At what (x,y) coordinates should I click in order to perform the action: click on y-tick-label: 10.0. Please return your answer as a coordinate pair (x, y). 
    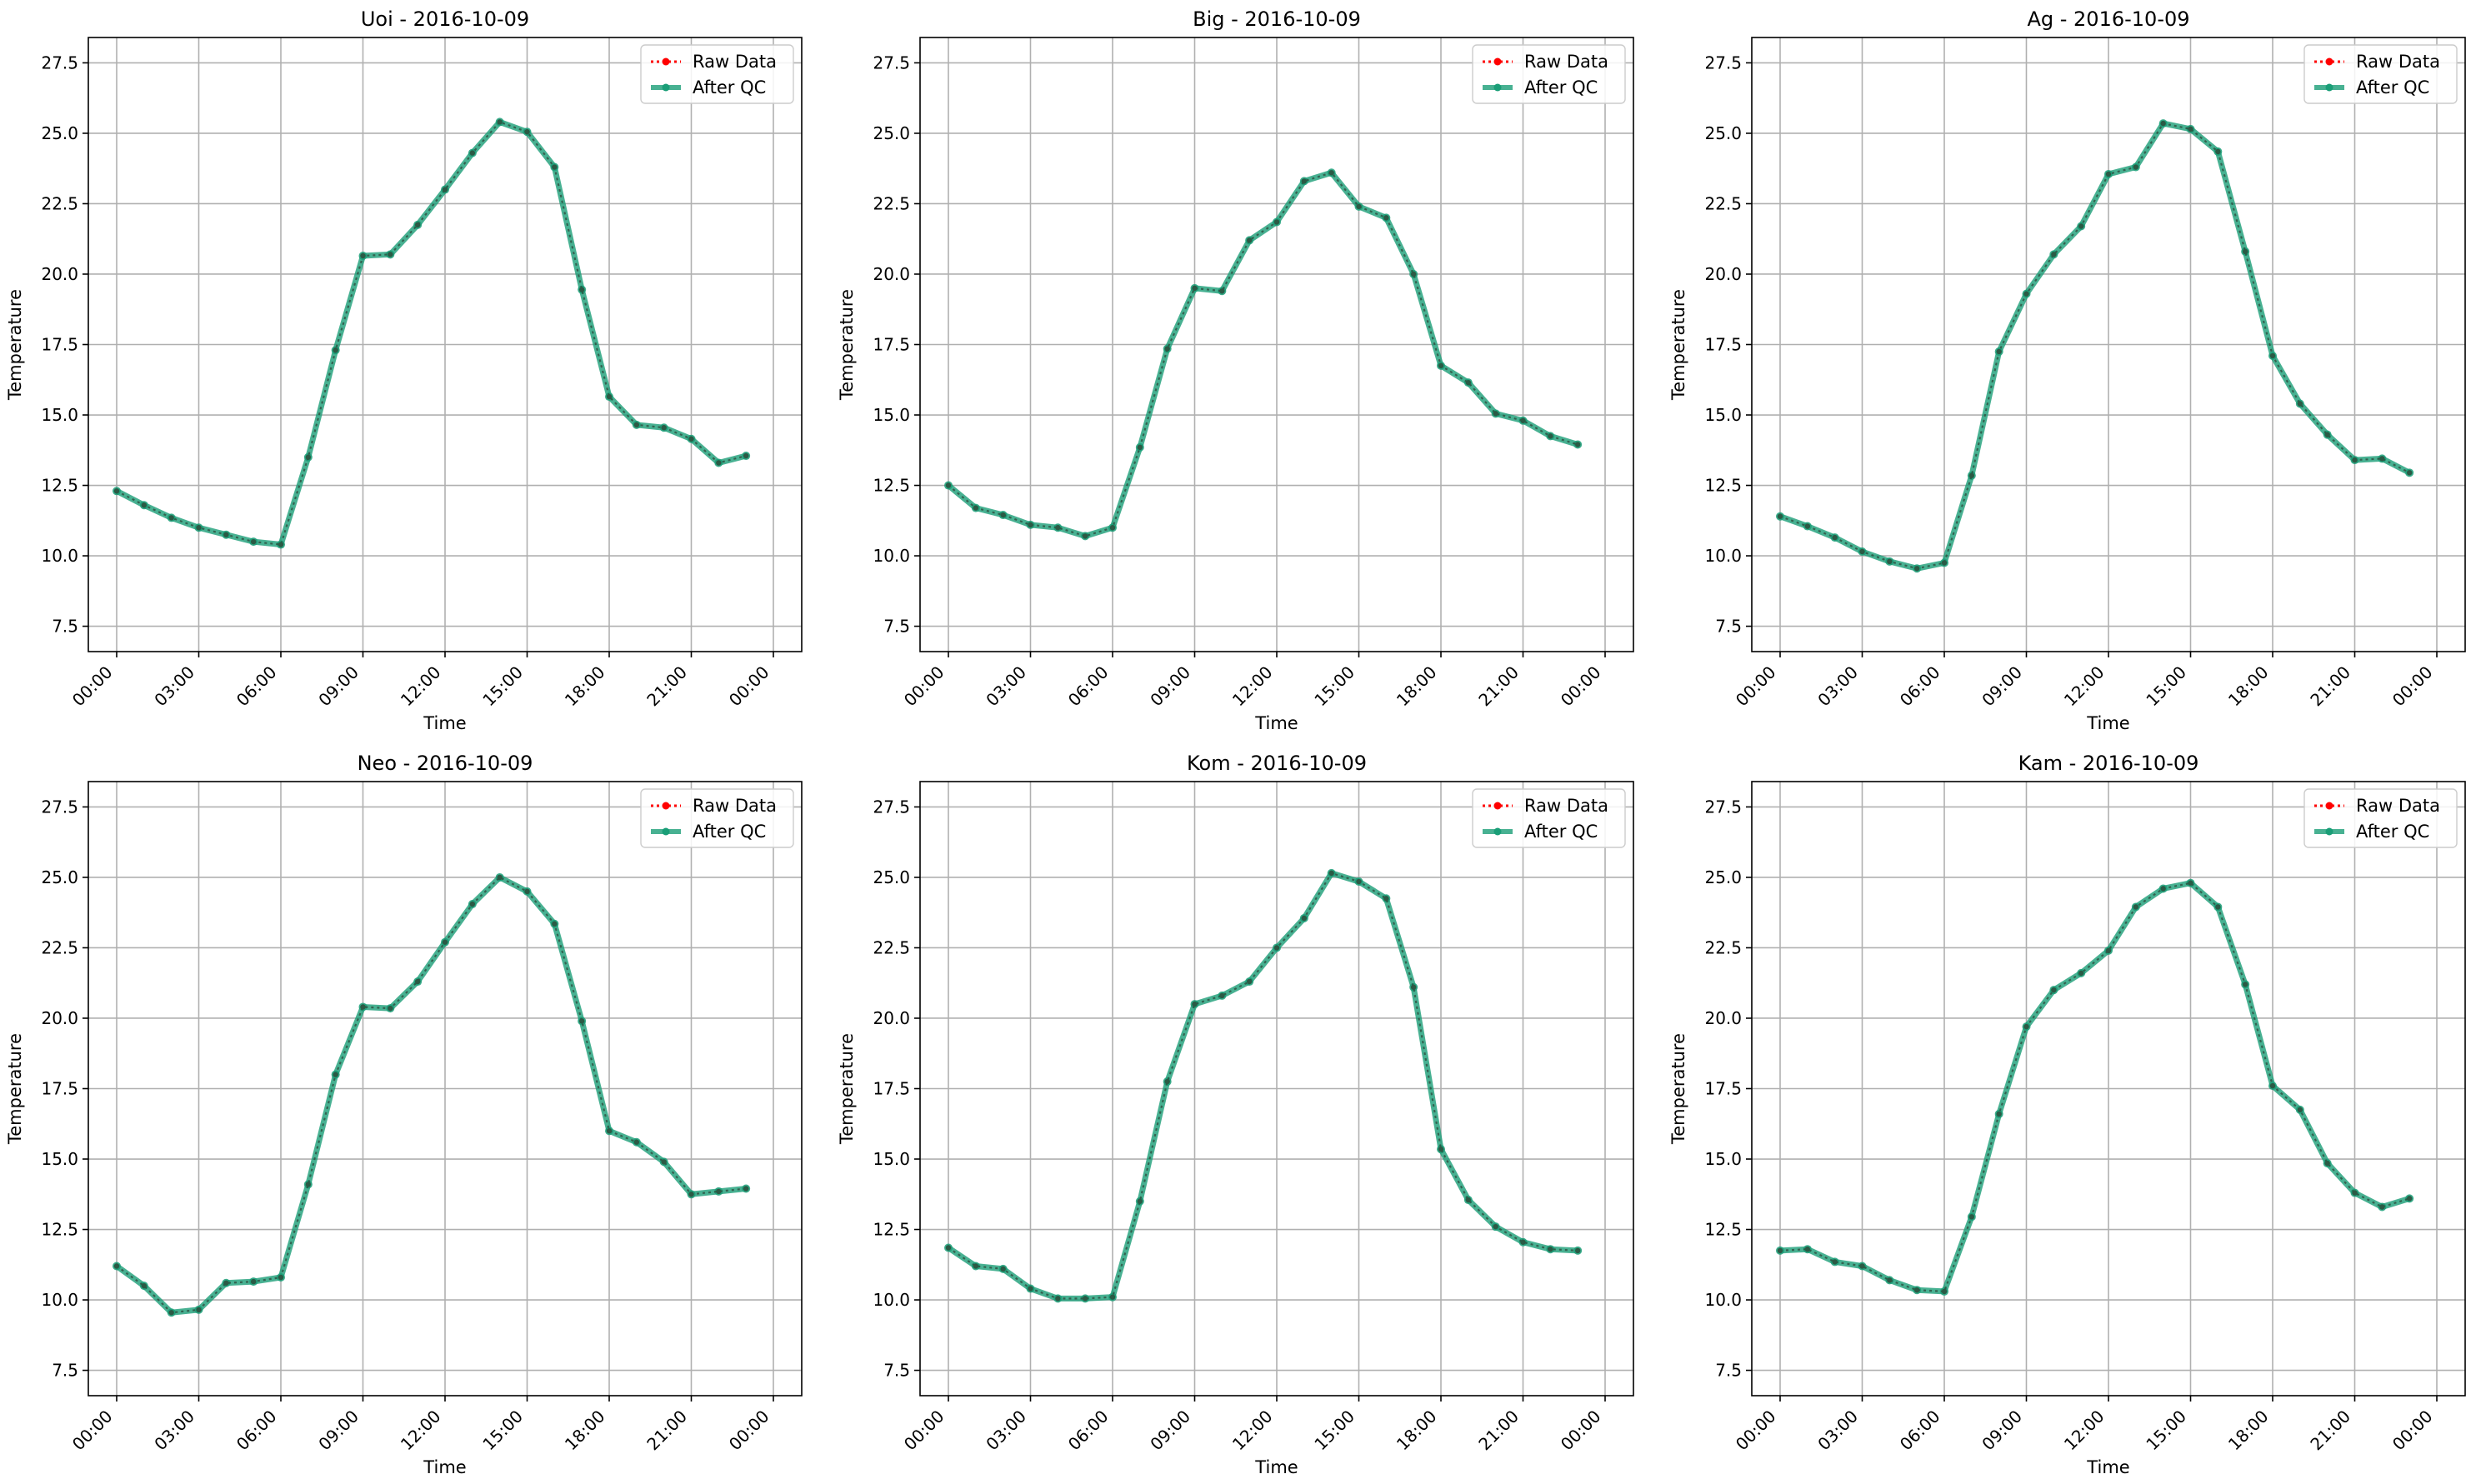
    Looking at the image, I should click on (1723, 1300).